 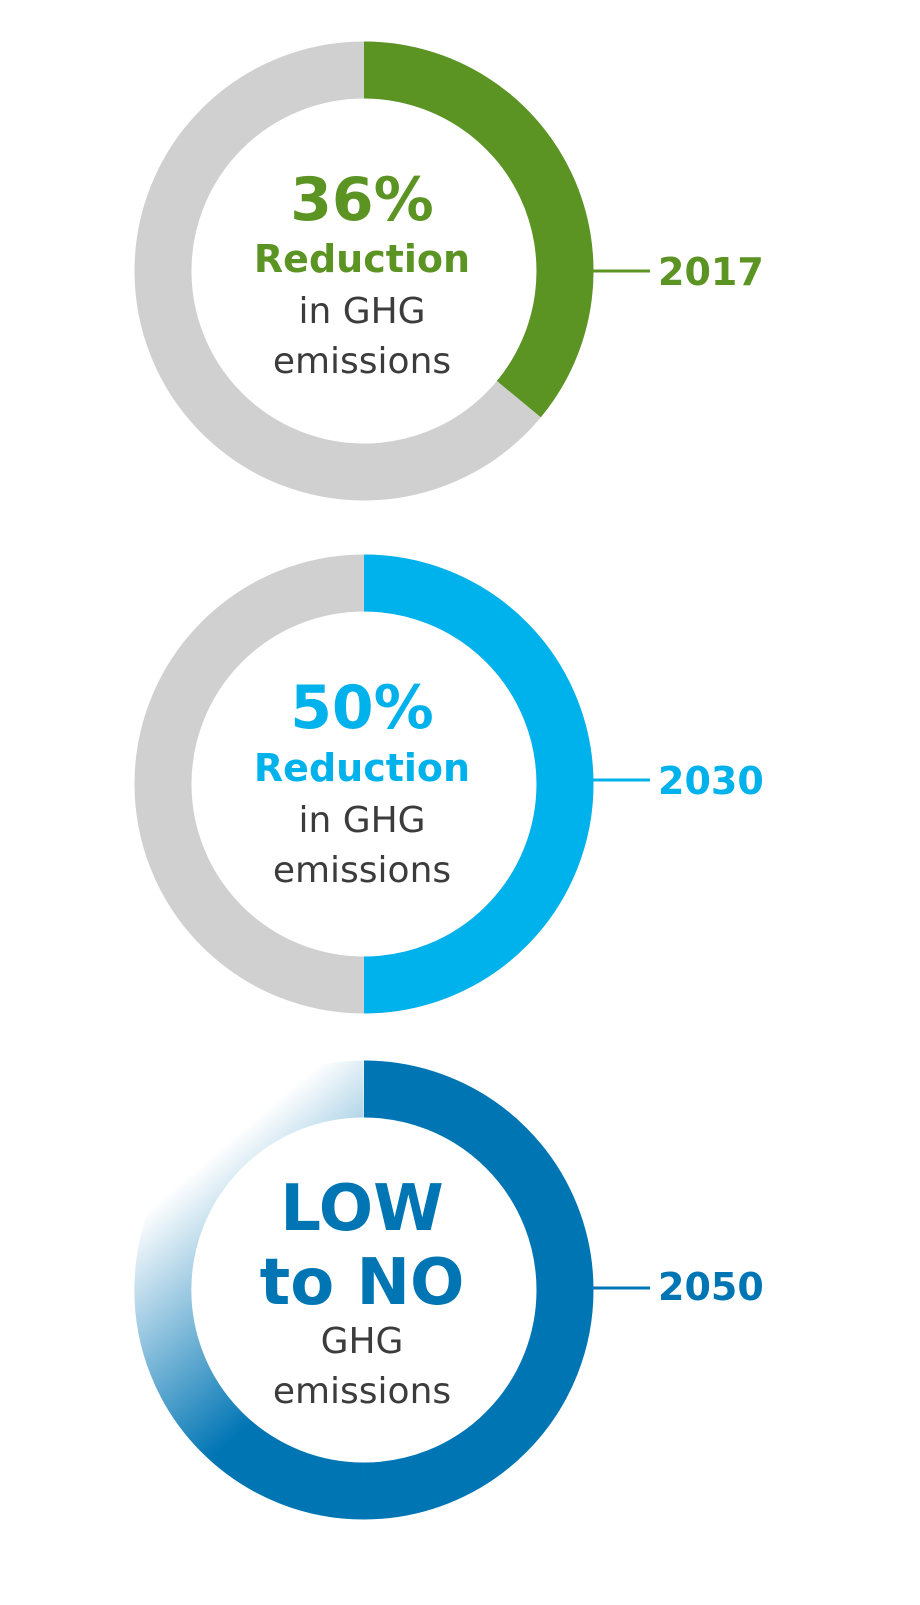 What do you see at coordinates (361, 820) in the screenshot?
I see `donut-2030-caption-line-1: in GHG` at bounding box center [361, 820].